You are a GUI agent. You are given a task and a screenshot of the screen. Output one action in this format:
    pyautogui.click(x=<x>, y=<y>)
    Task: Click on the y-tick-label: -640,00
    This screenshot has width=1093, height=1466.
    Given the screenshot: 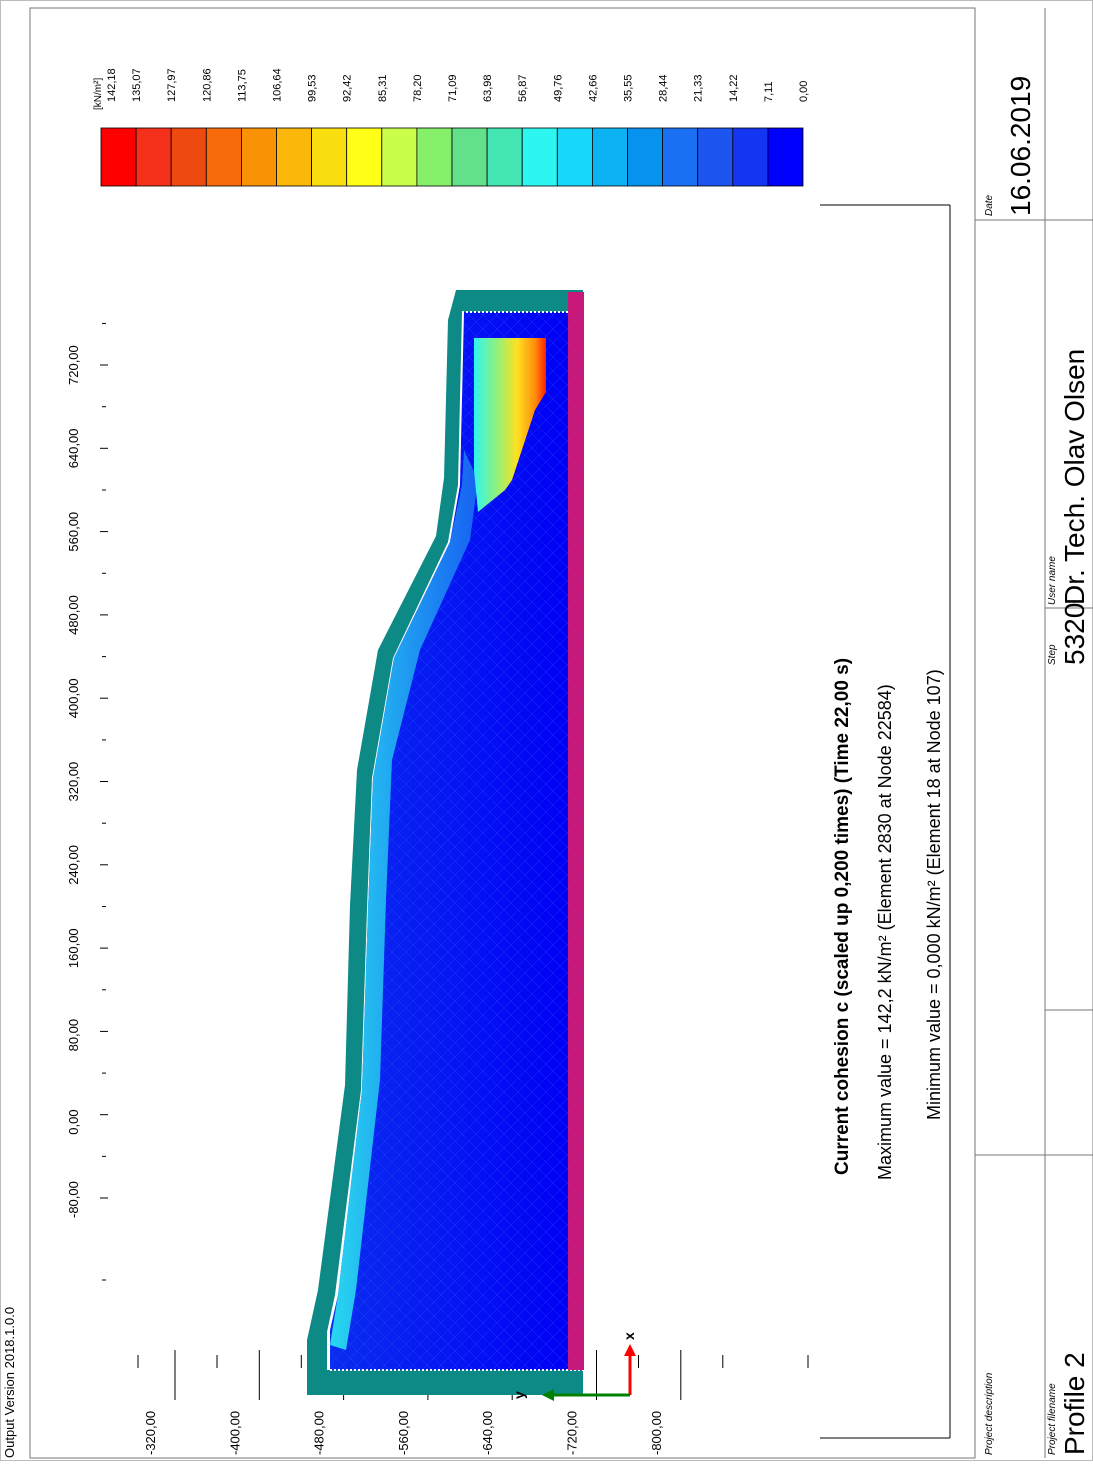 What is the action you would take?
    pyautogui.click(x=487, y=1433)
    